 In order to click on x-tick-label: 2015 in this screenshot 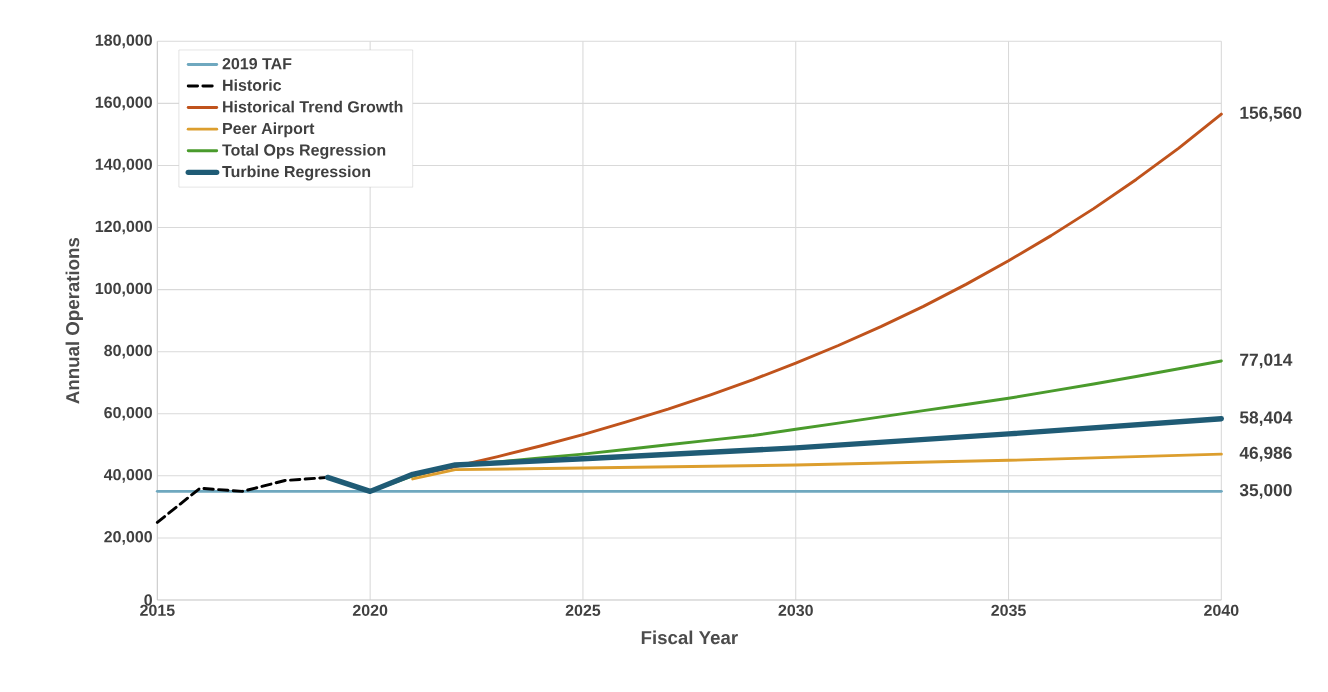, I will do `click(157, 610)`.